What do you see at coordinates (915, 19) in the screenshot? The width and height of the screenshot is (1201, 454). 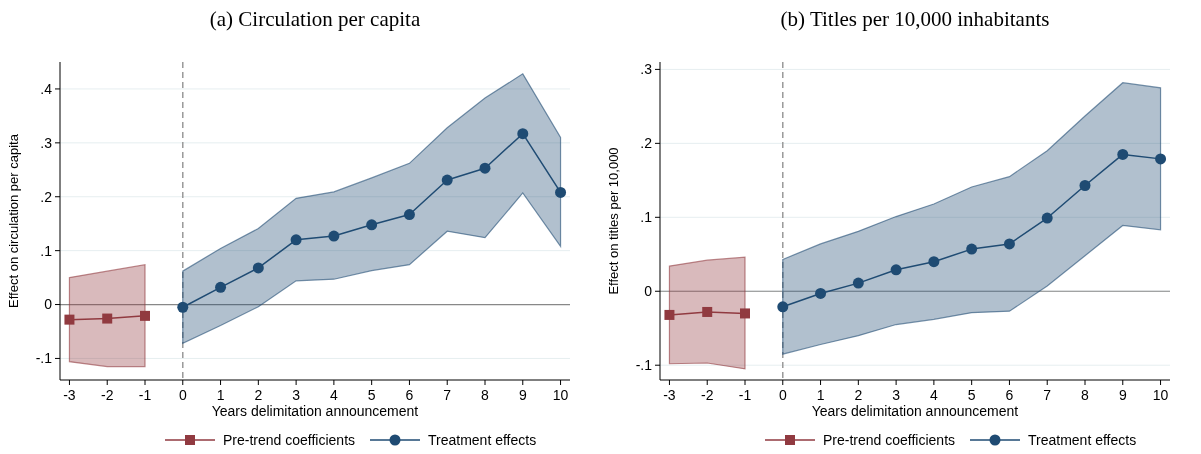 I see `chart-title: (b) Titles per 10,000 inhabitants` at bounding box center [915, 19].